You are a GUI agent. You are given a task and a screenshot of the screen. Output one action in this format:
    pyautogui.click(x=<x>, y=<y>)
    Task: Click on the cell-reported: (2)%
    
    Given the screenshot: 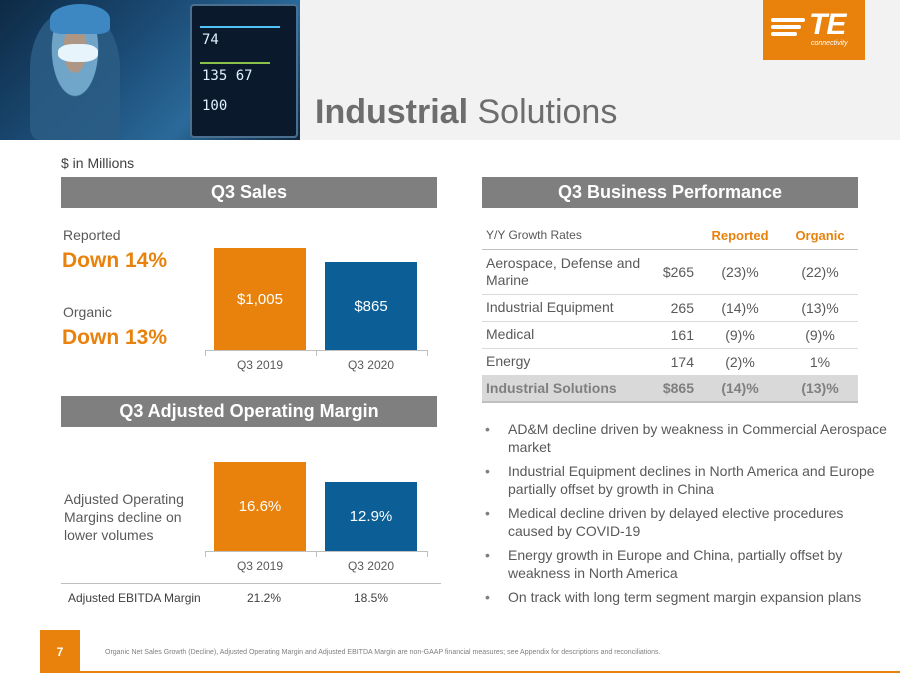 What is the action you would take?
    pyautogui.click(x=740, y=362)
    